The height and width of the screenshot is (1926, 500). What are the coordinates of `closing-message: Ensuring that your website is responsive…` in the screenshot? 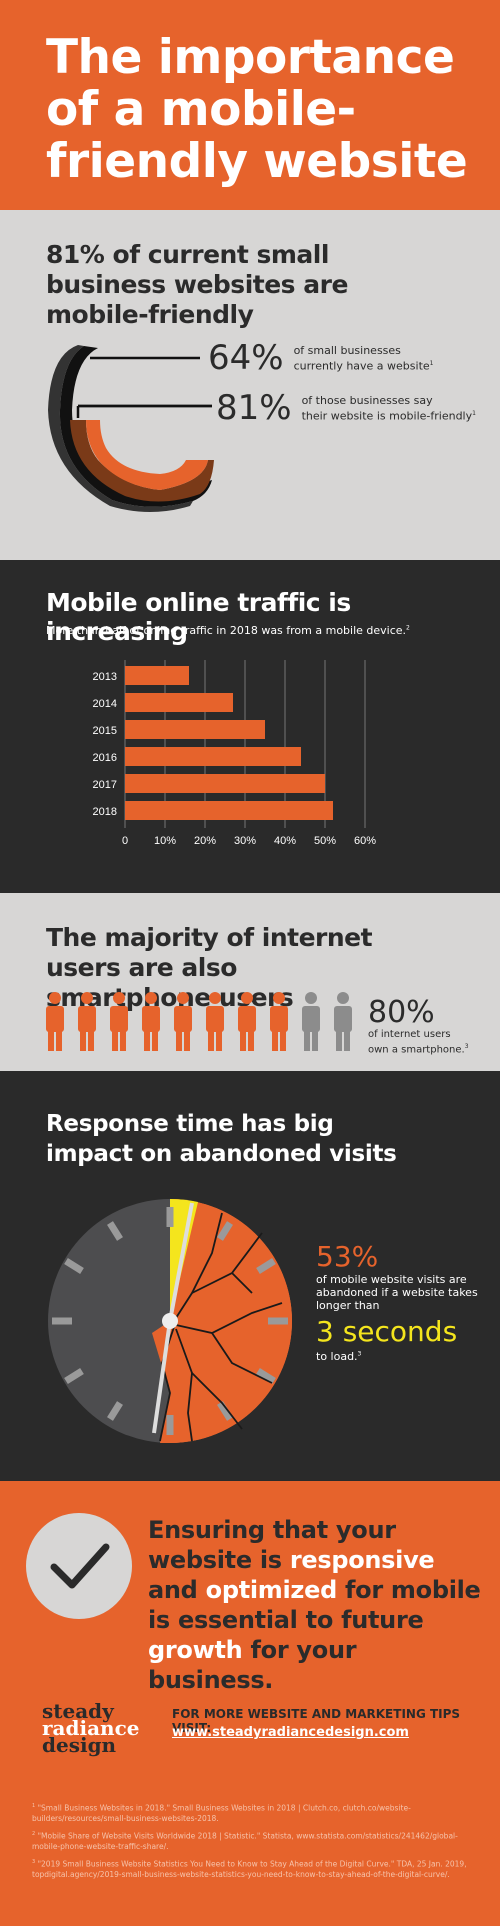 It's located at (318, 1605).